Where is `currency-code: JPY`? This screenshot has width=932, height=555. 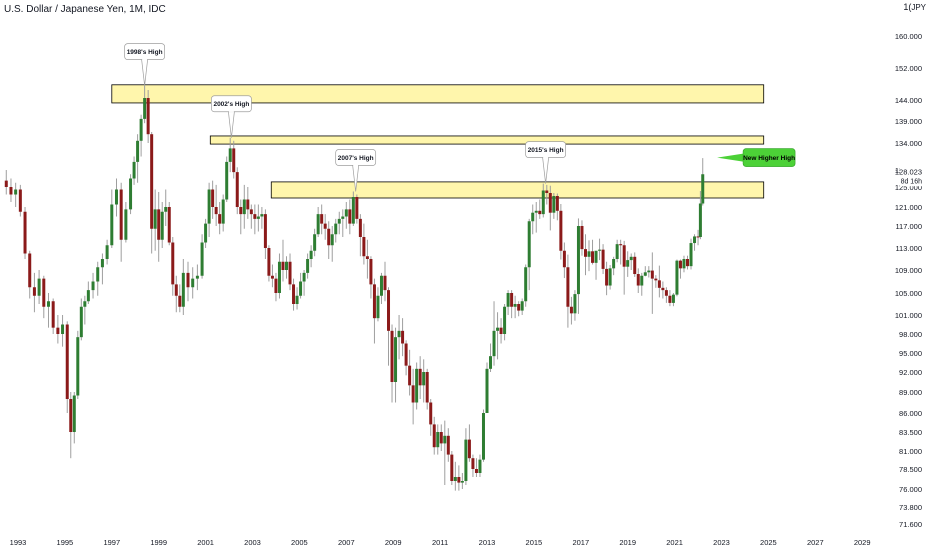
currency-code: JPY is located at coordinates (918, 7).